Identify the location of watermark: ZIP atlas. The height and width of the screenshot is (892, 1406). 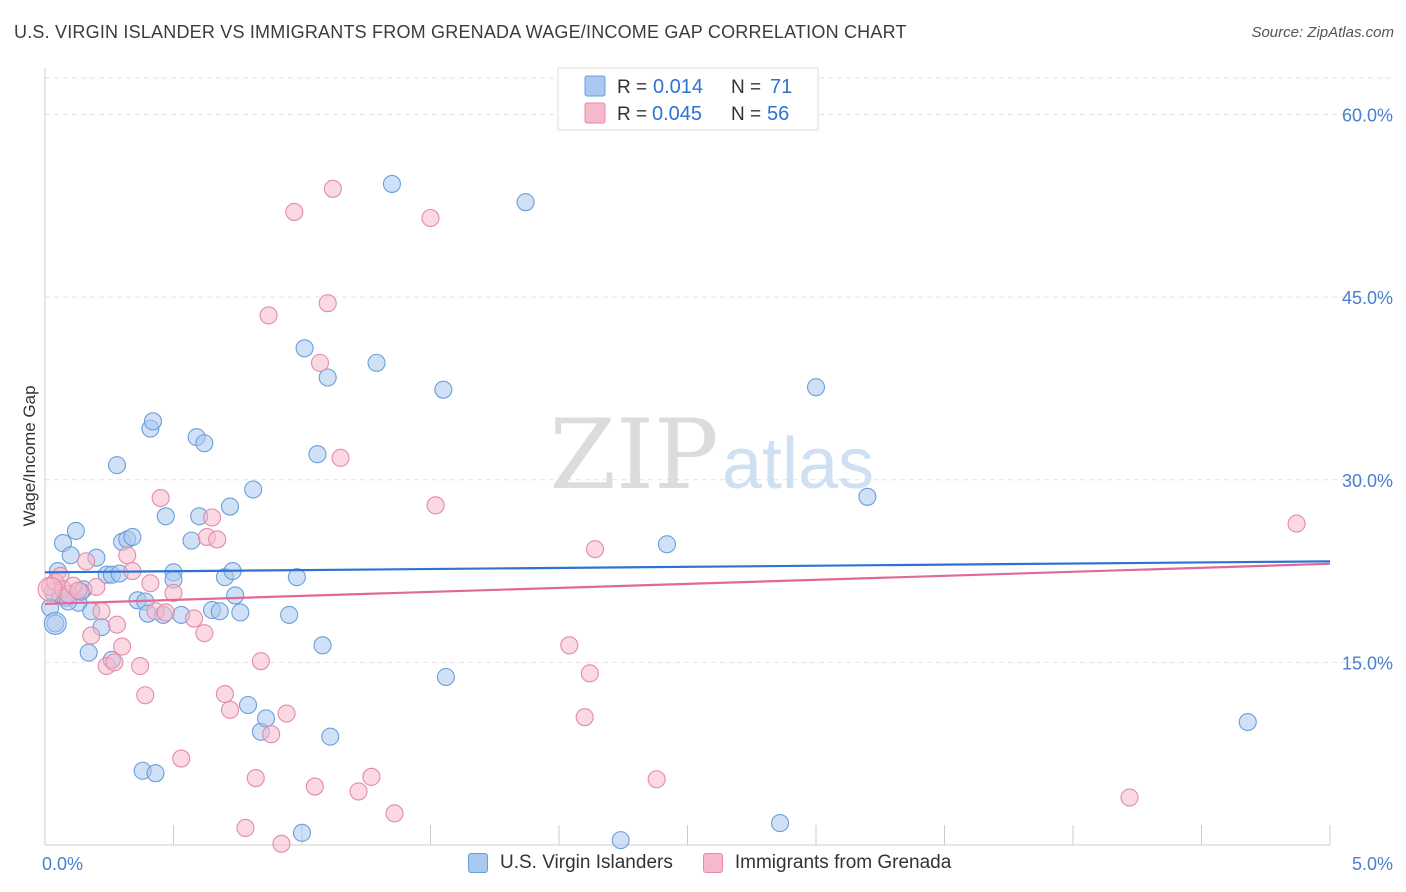
(711, 455).